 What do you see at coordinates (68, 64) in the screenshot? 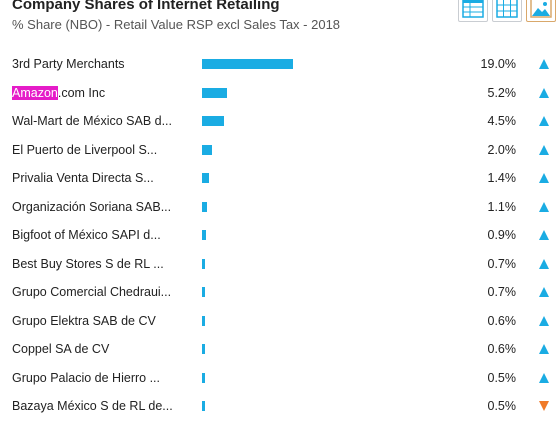
I see `category-label: 3rd Party Merchants` at bounding box center [68, 64].